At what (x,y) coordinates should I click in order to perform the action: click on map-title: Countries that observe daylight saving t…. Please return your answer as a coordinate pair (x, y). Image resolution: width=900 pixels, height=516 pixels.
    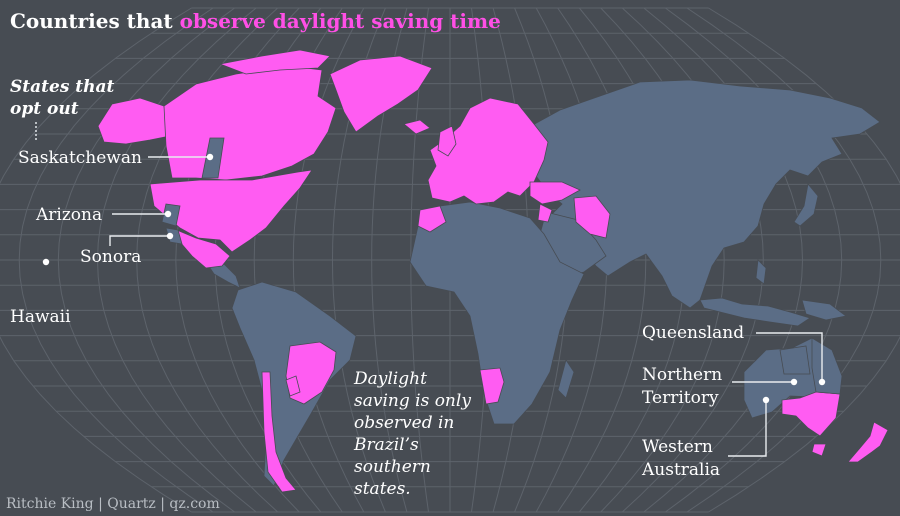
    Looking at the image, I should click on (255, 21).